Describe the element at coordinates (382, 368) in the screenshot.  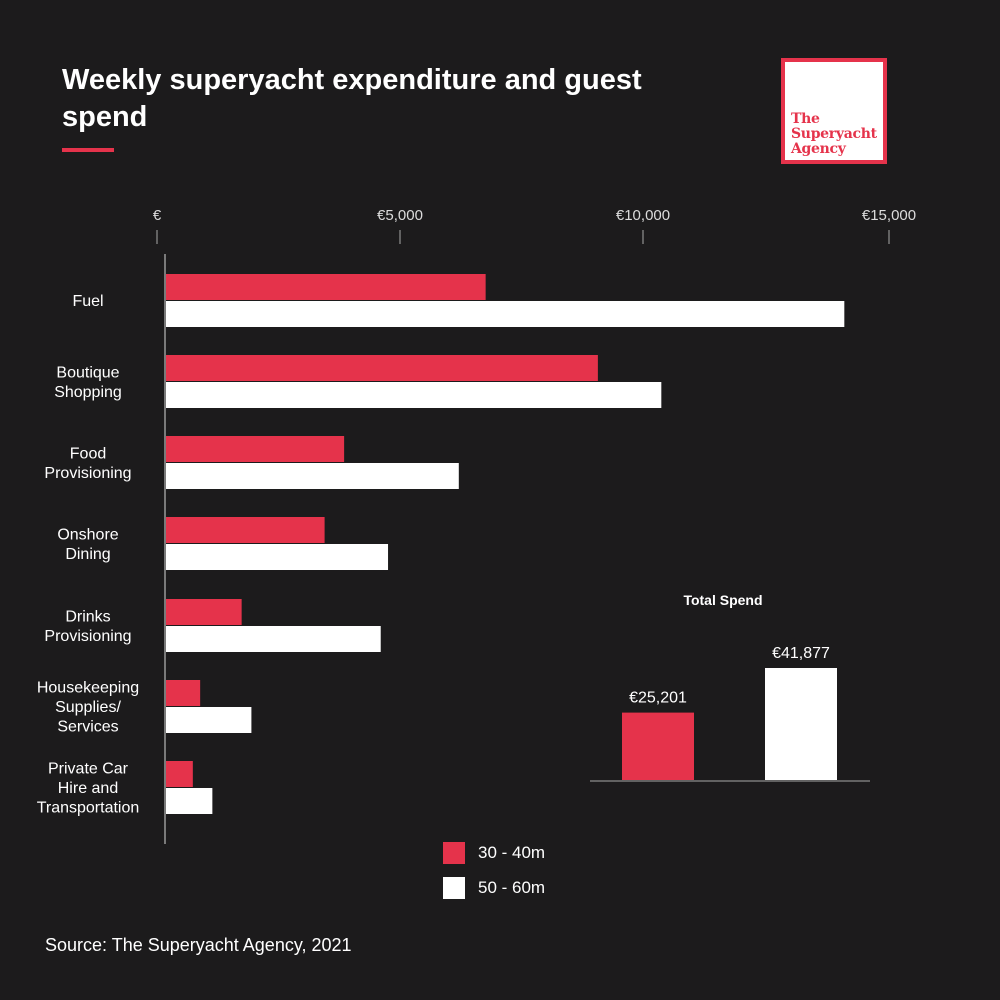
I see `bar-30-40m-boutique-shopping` at that location.